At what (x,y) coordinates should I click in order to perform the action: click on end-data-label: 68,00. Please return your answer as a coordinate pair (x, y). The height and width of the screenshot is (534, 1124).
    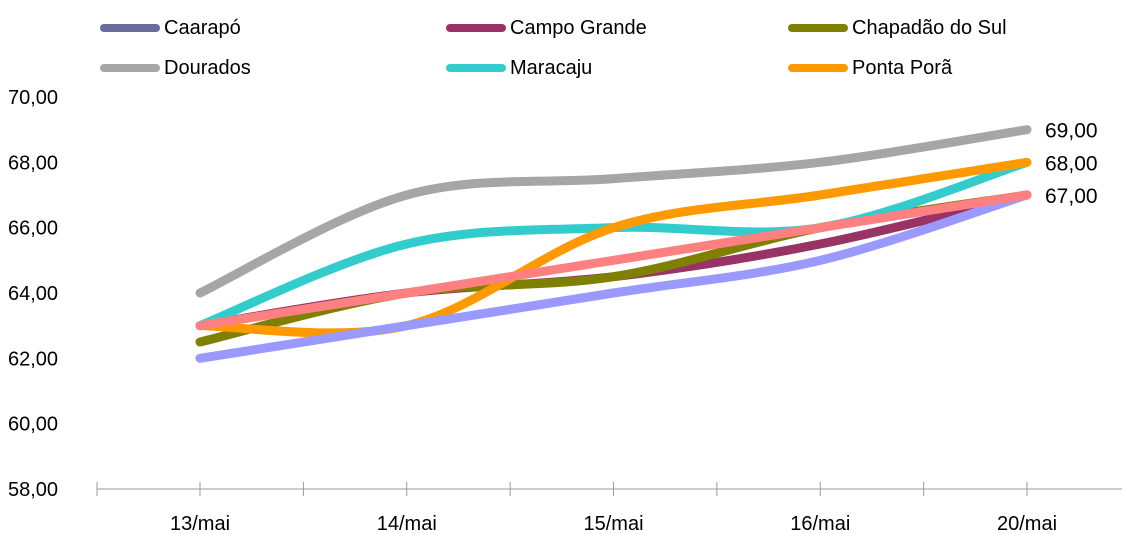
    Looking at the image, I should click on (1071, 163).